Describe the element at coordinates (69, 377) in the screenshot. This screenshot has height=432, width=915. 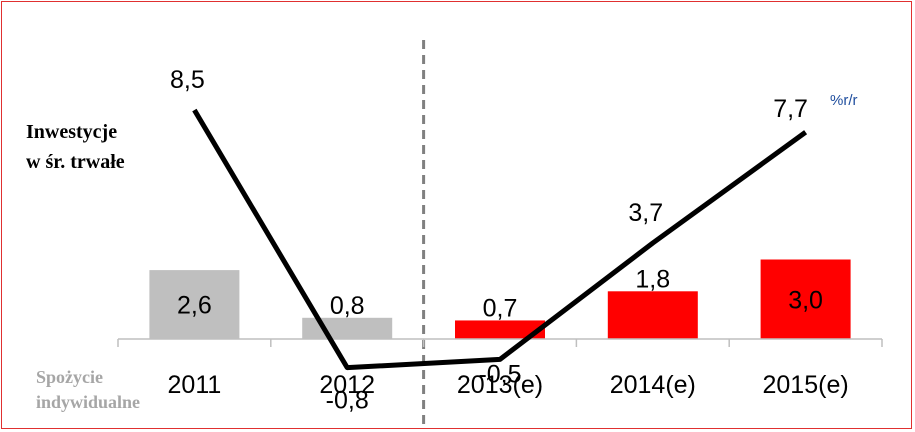
I see `bar-legend-1: Spożycie` at that location.